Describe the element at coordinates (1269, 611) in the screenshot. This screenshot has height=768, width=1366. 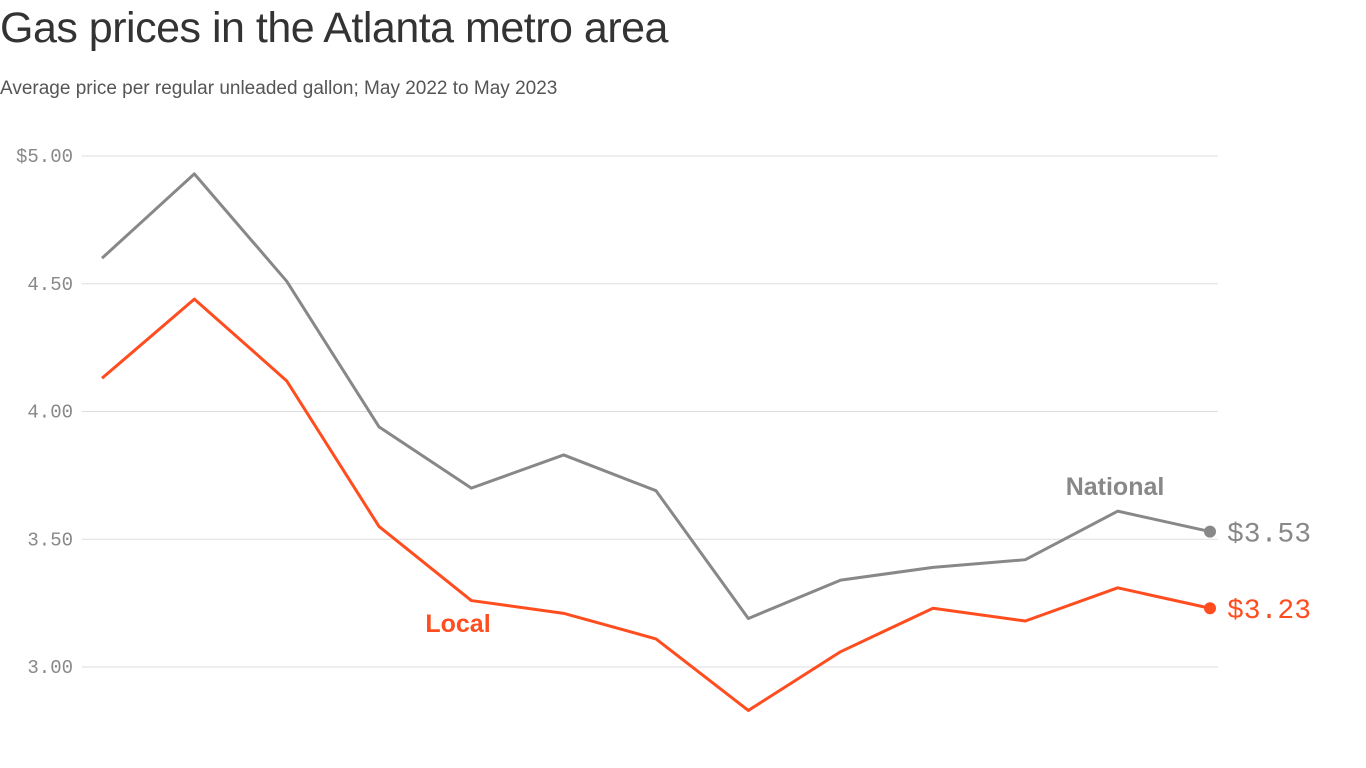
I see `end-value-label: $3.23` at that location.